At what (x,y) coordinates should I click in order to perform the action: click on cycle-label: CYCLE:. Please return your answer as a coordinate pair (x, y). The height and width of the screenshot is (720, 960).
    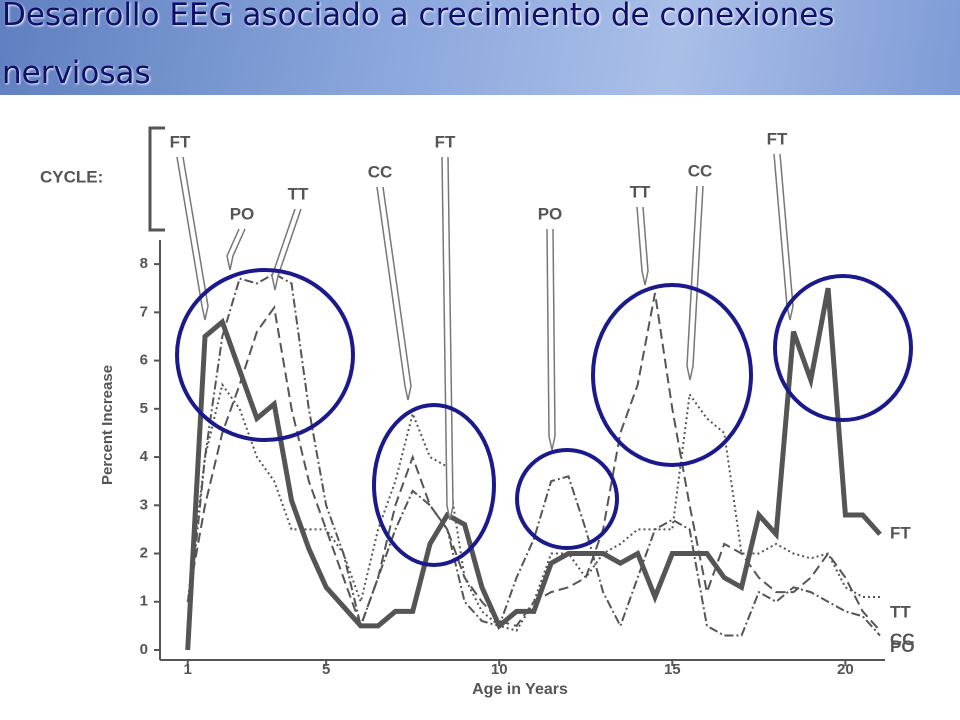
    Looking at the image, I should click on (71, 176).